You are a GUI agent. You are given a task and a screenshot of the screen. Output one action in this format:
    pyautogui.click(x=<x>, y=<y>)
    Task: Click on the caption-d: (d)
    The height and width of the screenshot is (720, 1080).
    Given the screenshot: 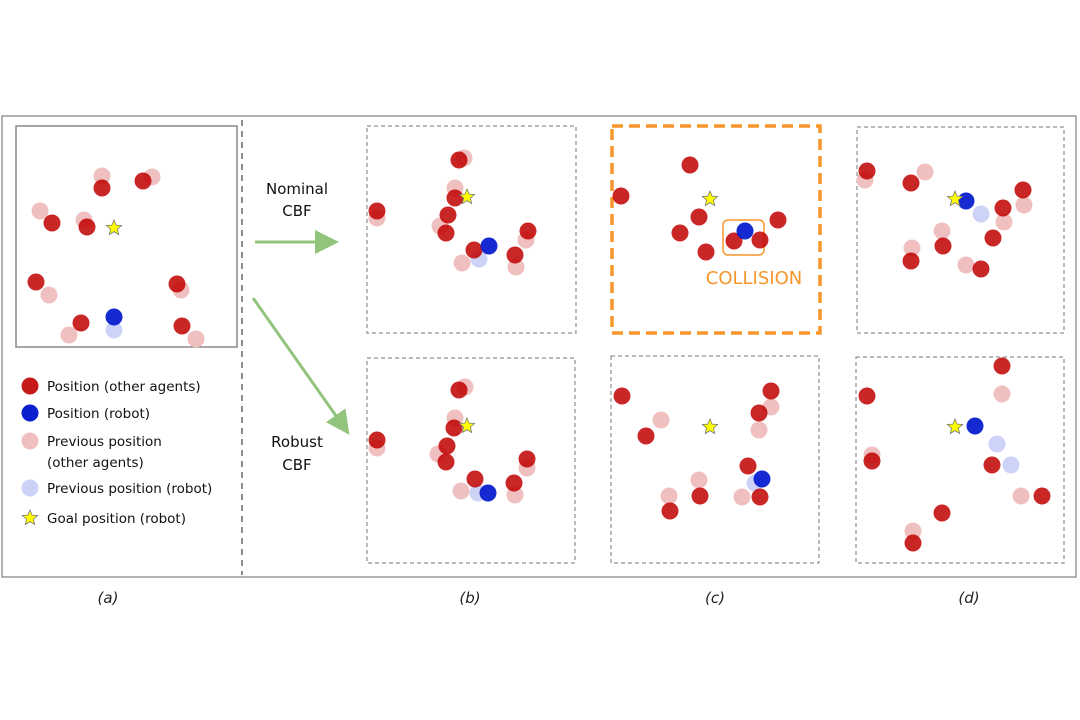 What is the action you would take?
    pyautogui.click(x=968, y=598)
    